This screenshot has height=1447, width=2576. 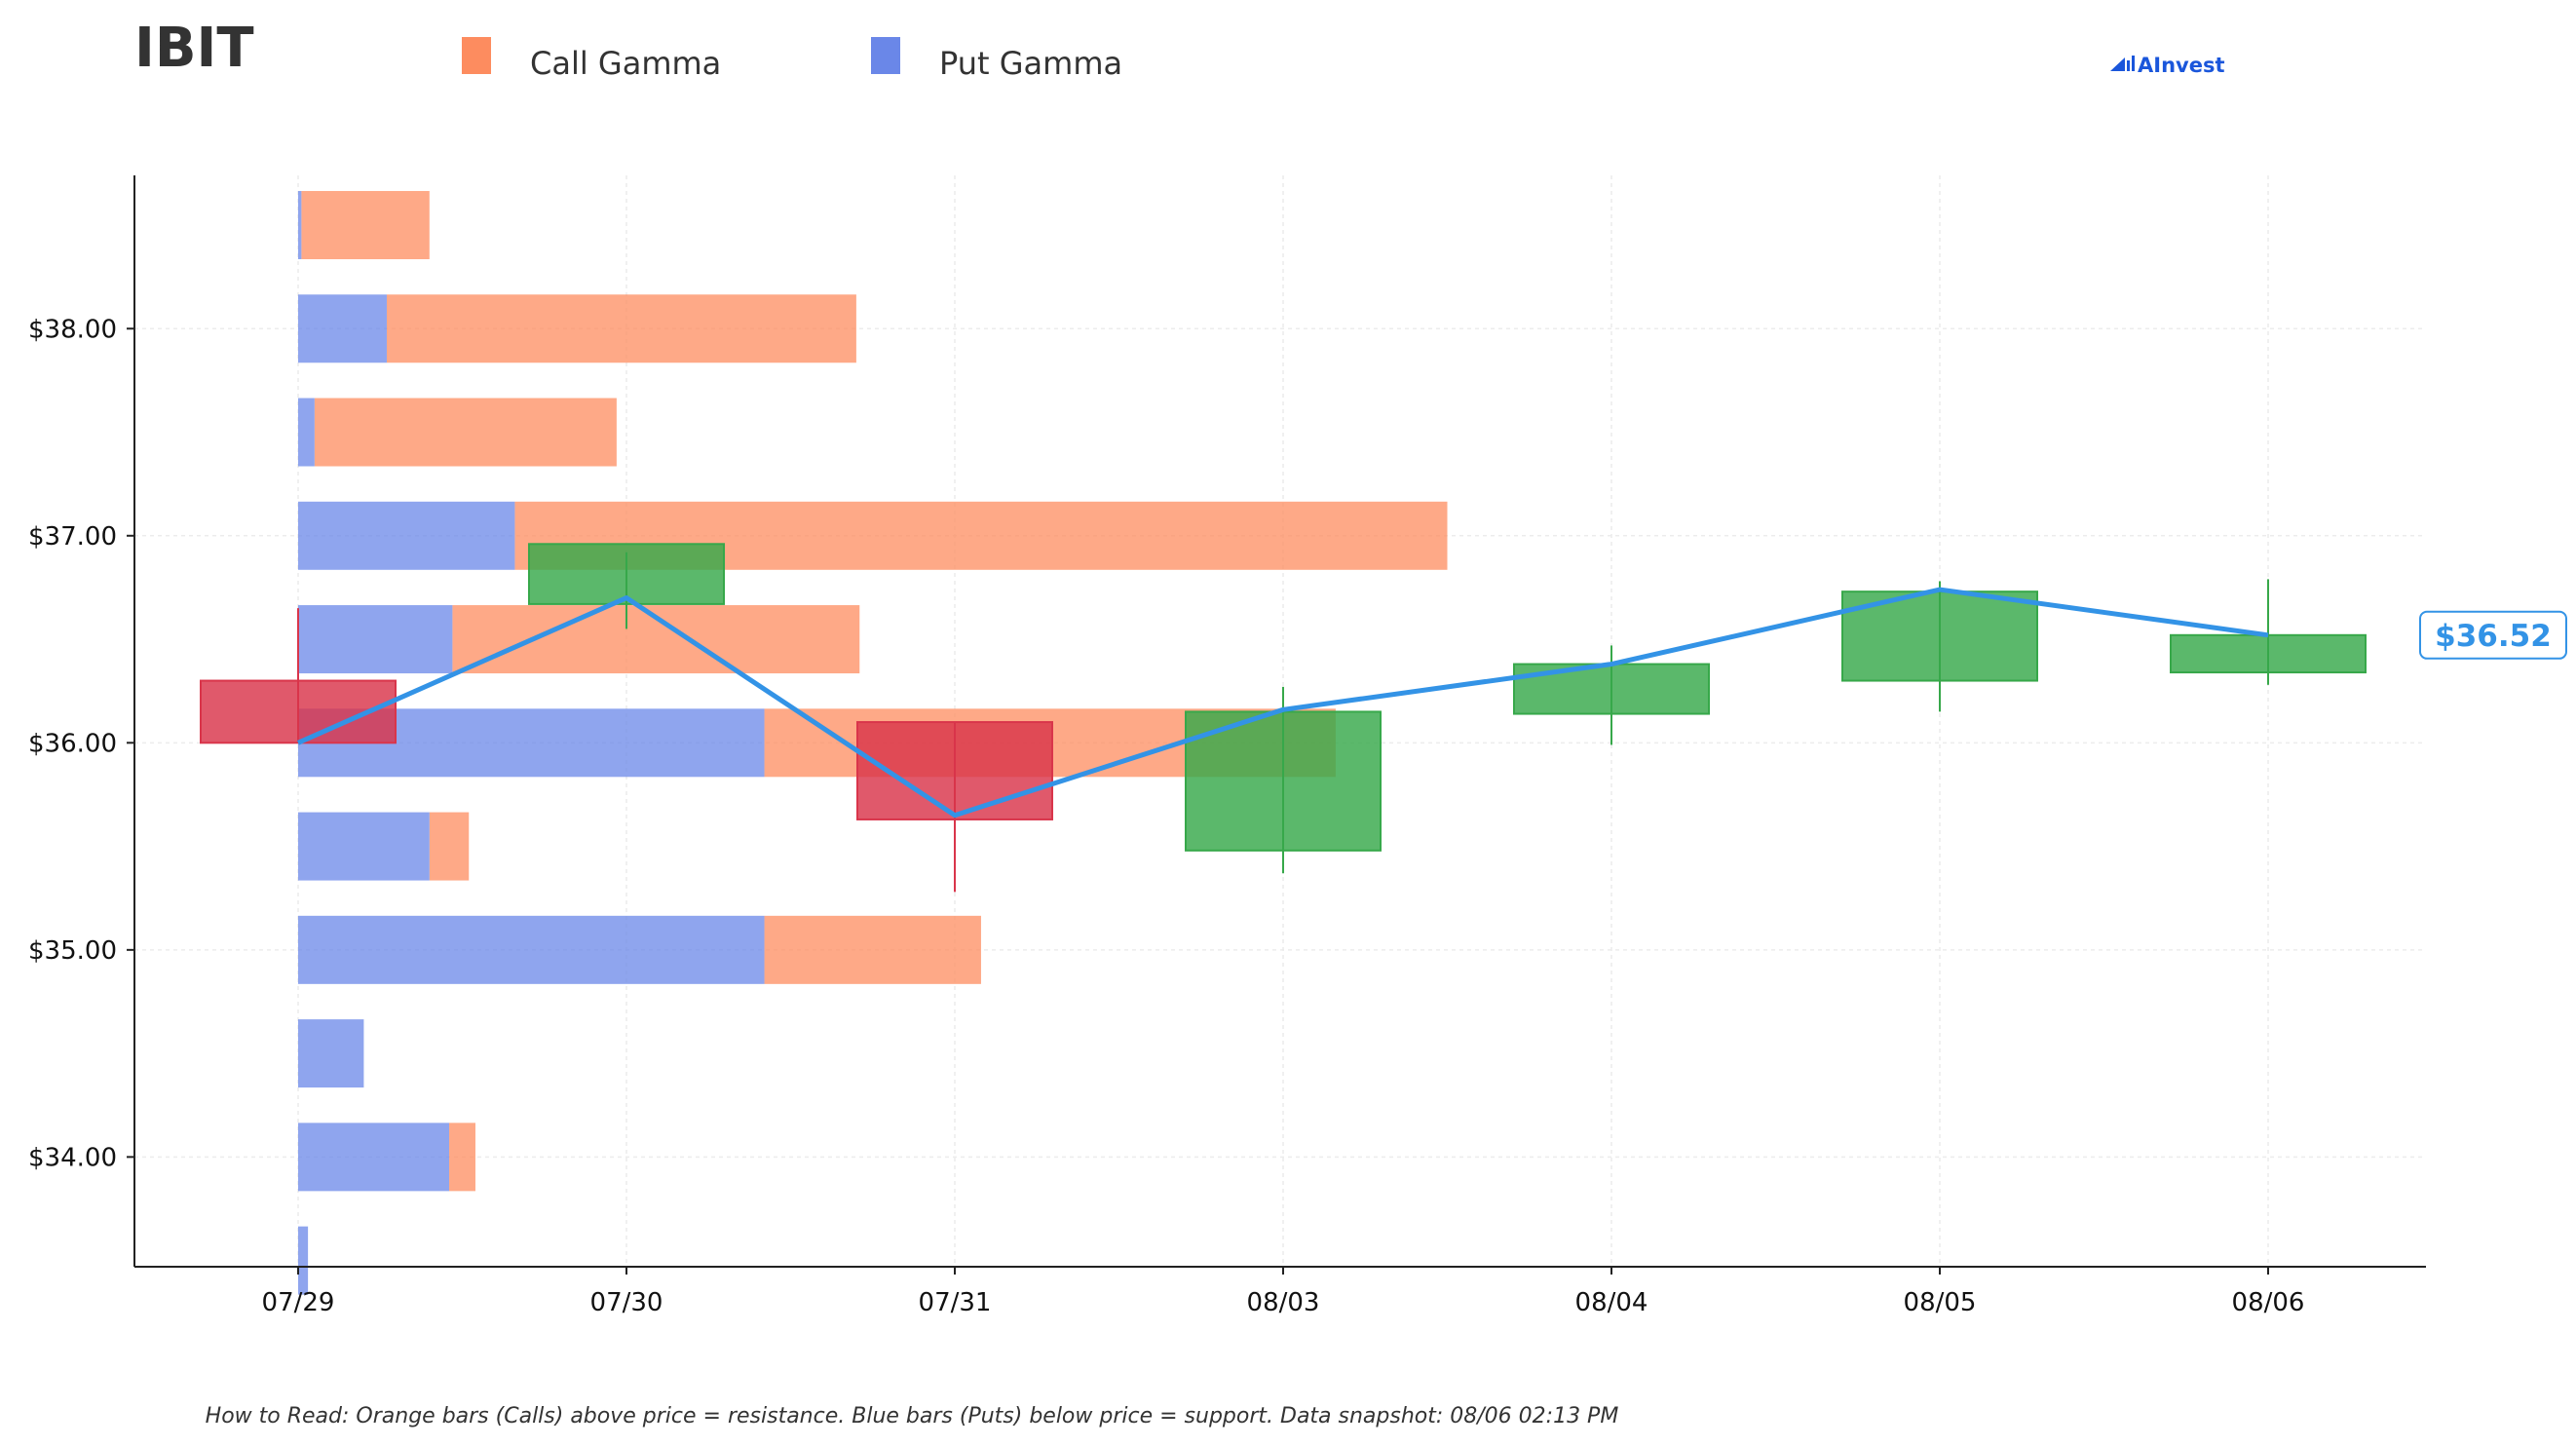 I want to click on ainvest-logo-icon, so click(x=2122, y=63).